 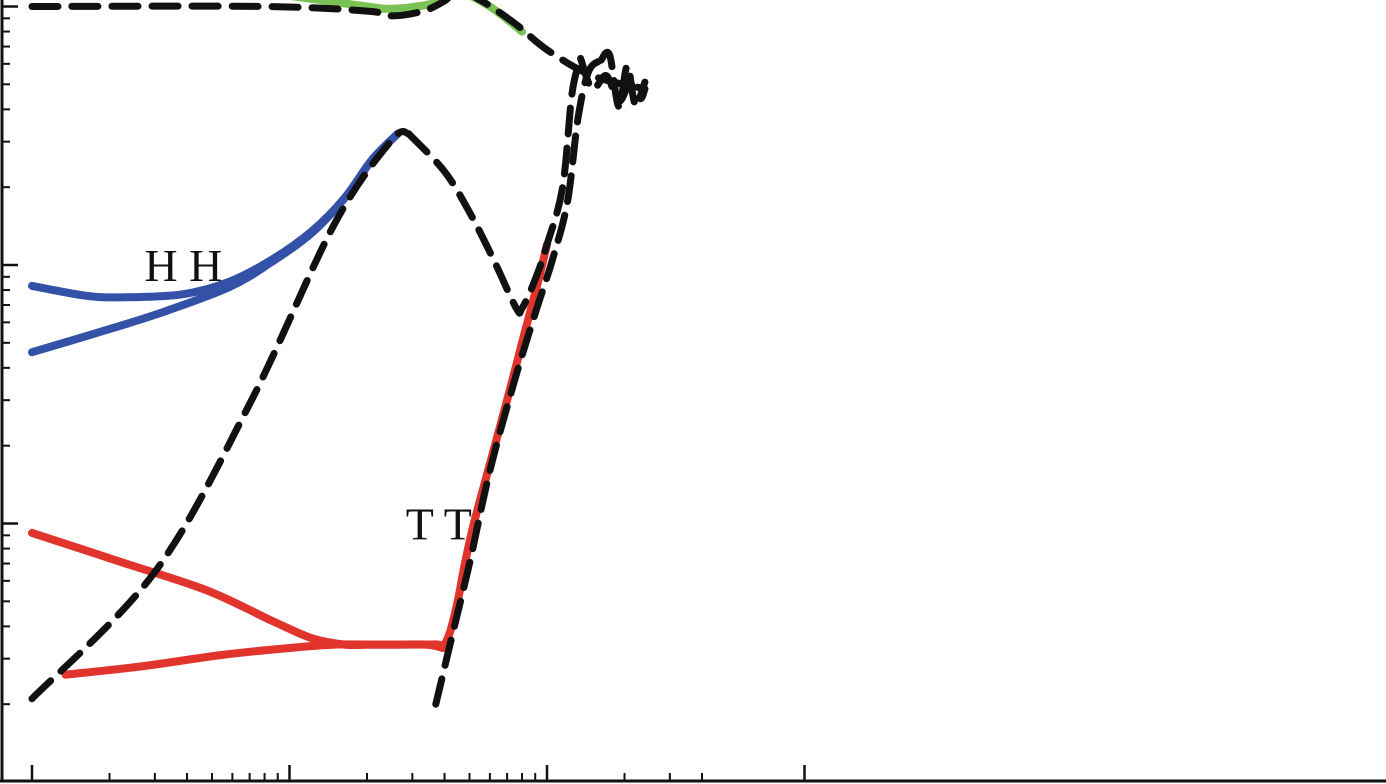 What do you see at coordinates (439, 524) in the screenshot?
I see `annotation-tt: T T` at bounding box center [439, 524].